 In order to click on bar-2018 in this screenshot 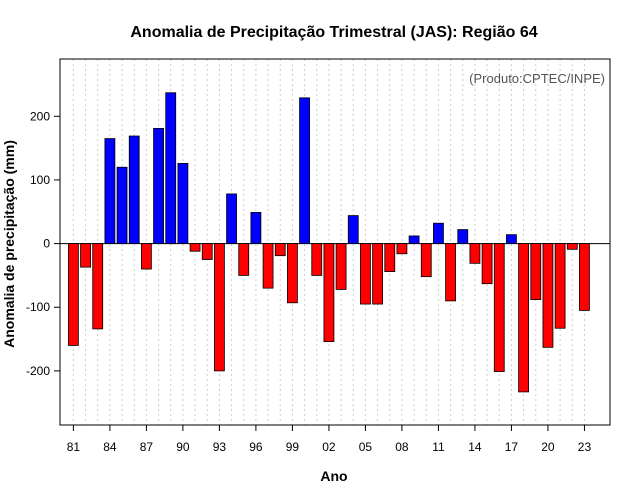, I will do `click(523, 318)`.